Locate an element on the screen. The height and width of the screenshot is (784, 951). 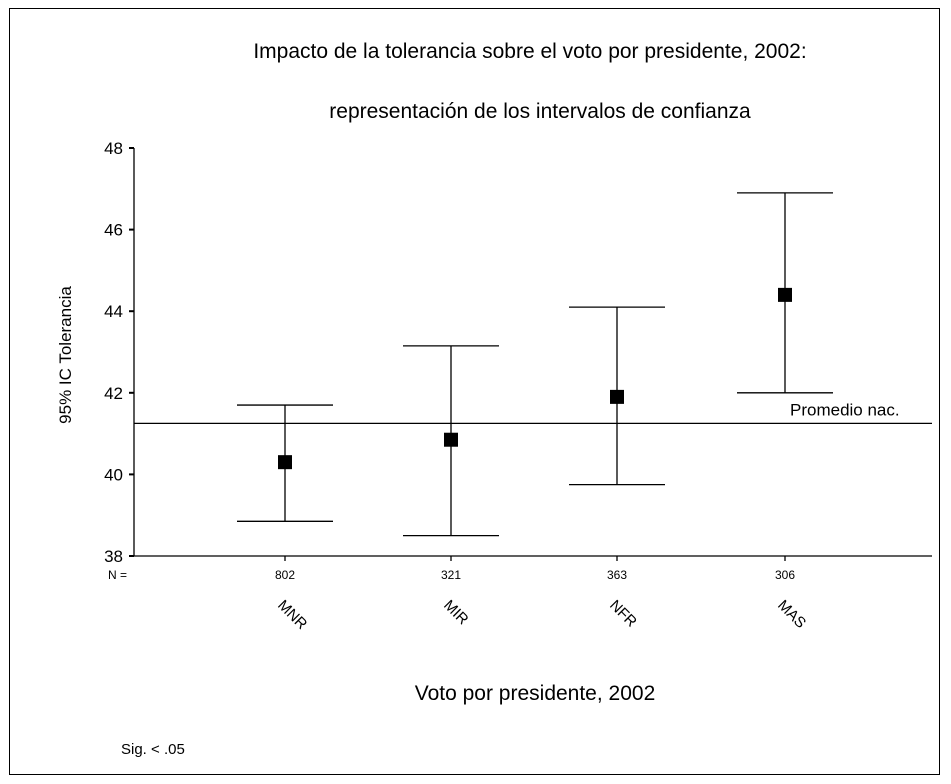
category-label: MAS is located at coordinates (791, 614).